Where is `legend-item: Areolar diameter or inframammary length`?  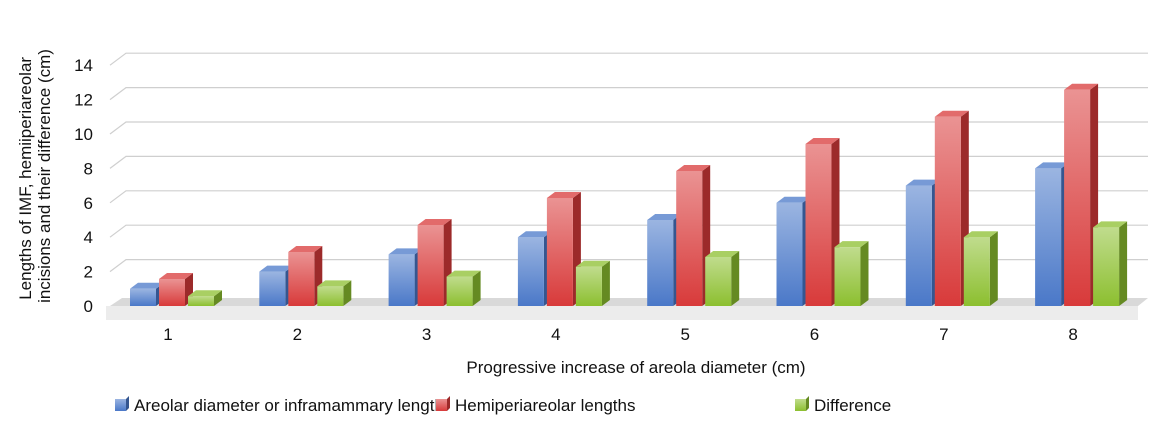 legend-item: Areolar diameter or inframammary length is located at coordinates (279, 405).